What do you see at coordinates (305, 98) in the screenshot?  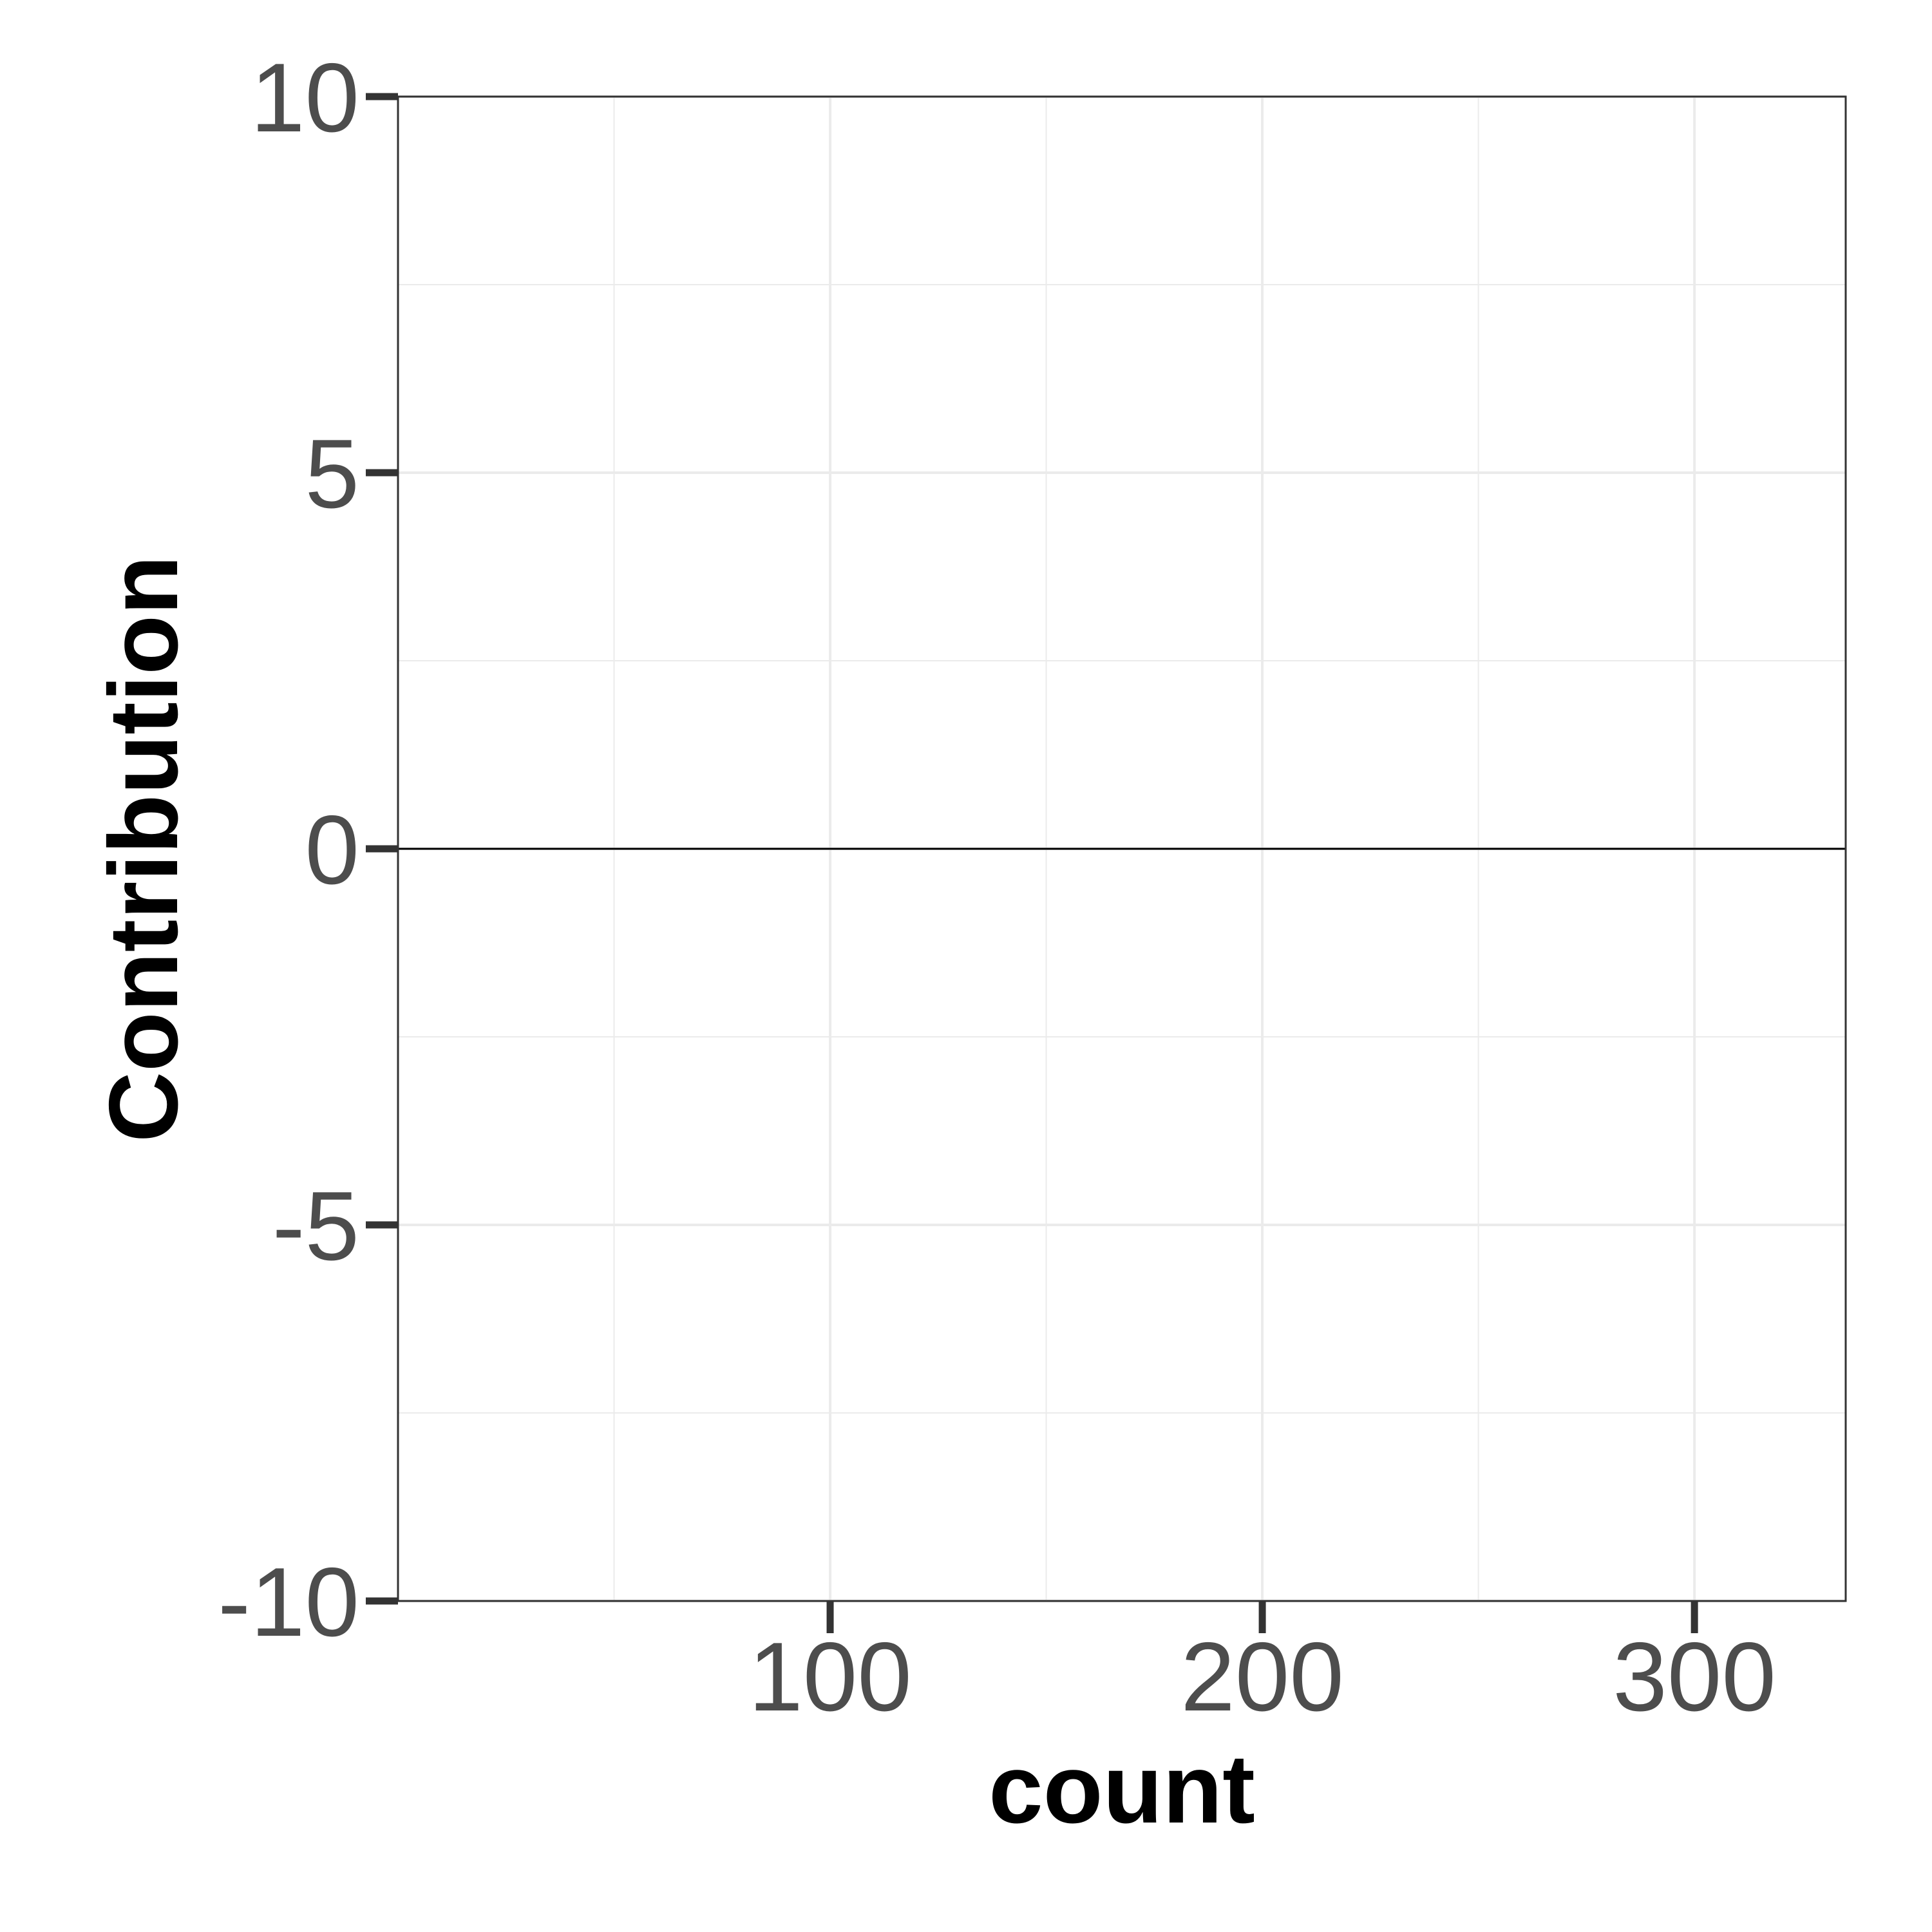 I see `y-tick-label: 10` at bounding box center [305, 98].